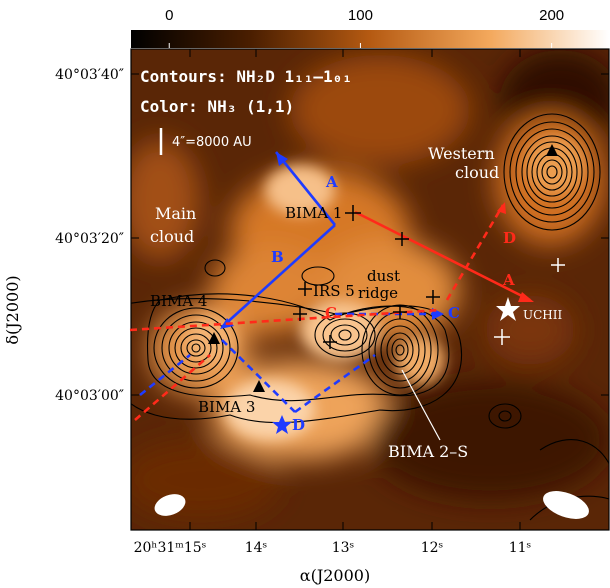  I want to click on contour-bima4, so click(196, 348).